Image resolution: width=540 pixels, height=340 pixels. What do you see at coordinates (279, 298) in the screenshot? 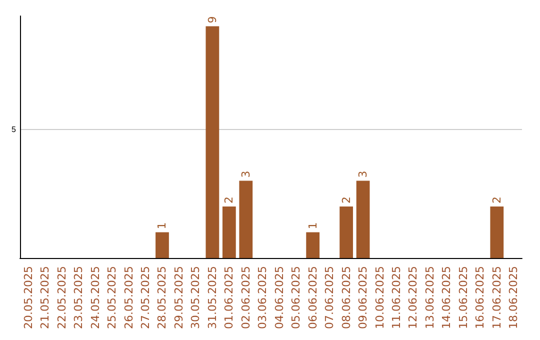
I see `x-tick-label: 04.06.2025` at bounding box center [279, 298].